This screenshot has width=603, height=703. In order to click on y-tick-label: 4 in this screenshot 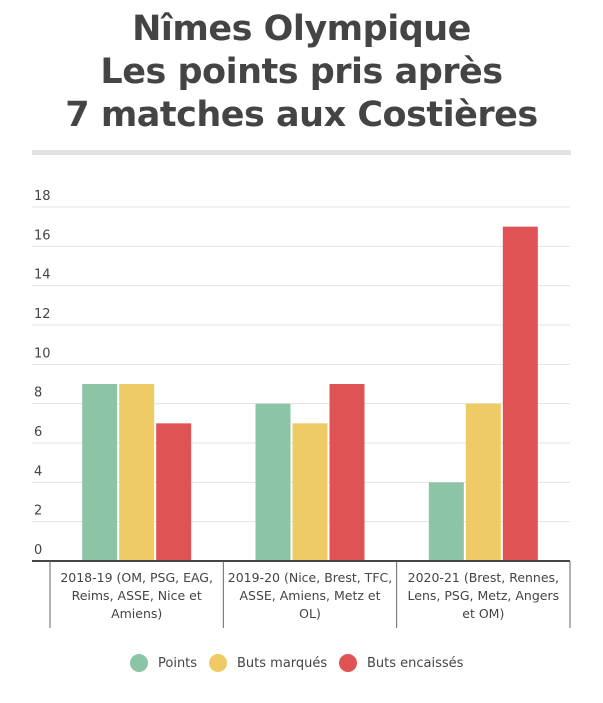, I will do `click(38, 471)`.